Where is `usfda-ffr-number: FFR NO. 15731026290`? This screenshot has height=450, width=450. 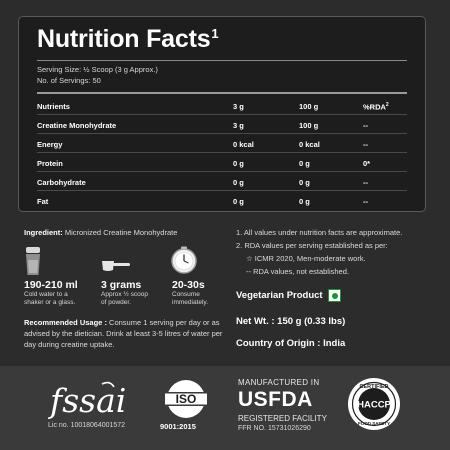 usfda-ffr-number: FFR NO. 15731026290 is located at coordinates (274, 428).